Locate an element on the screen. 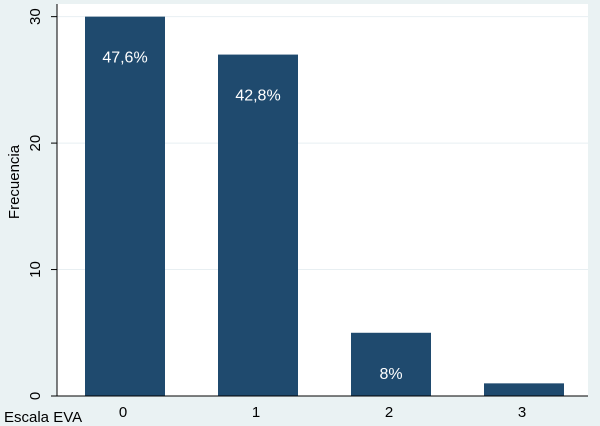 Image resolution: width=600 pixels, height=426 pixels. x-tick-label: 1 is located at coordinates (256, 412).